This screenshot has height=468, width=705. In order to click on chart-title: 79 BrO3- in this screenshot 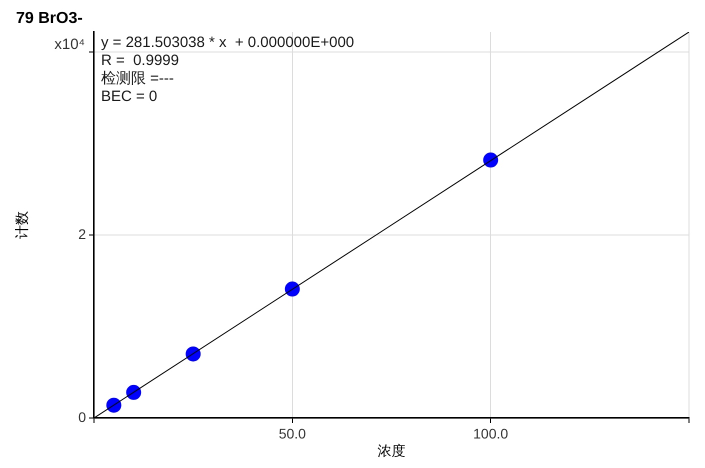, I will do `click(49, 18)`.